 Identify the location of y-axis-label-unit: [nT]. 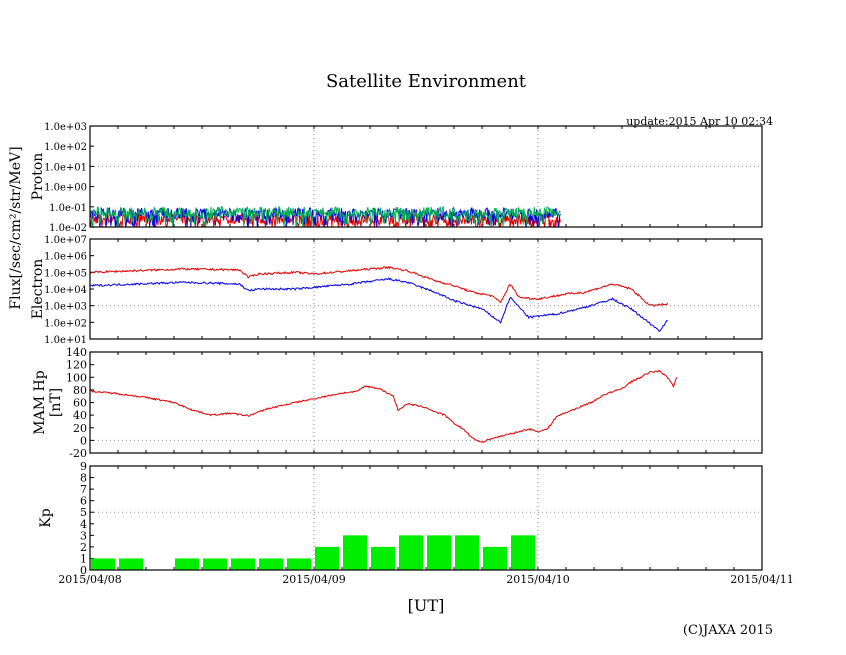
(56, 402).